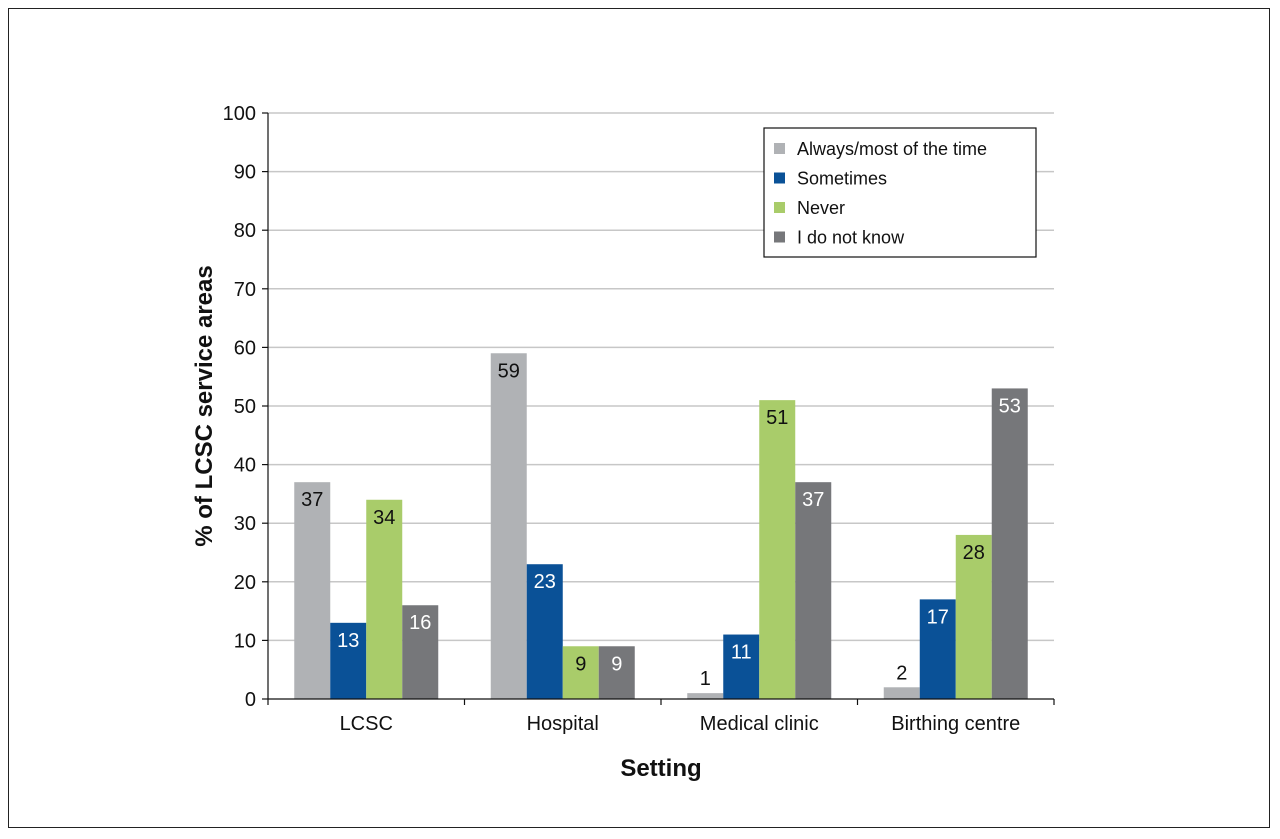 The image size is (1280, 839). Describe the element at coordinates (245, 583) in the screenshot. I see `y-tick-label: 20` at that location.